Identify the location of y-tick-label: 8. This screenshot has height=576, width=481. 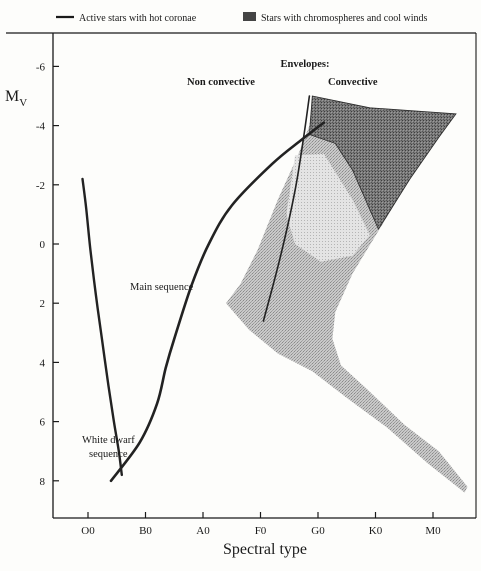
(43, 482).